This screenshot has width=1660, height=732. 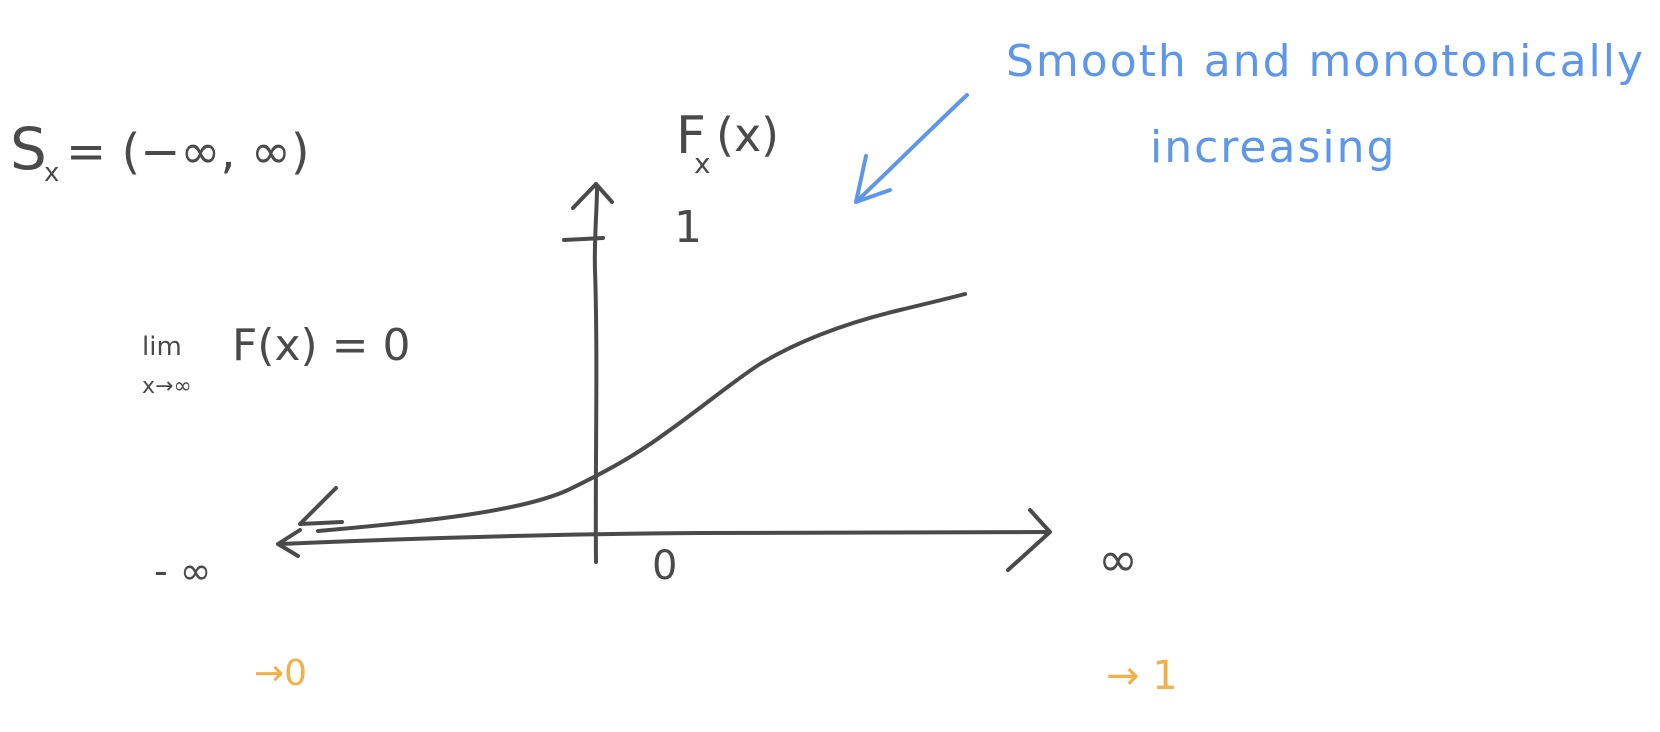 I want to click on tendency-left: →0, so click(x=281, y=673).